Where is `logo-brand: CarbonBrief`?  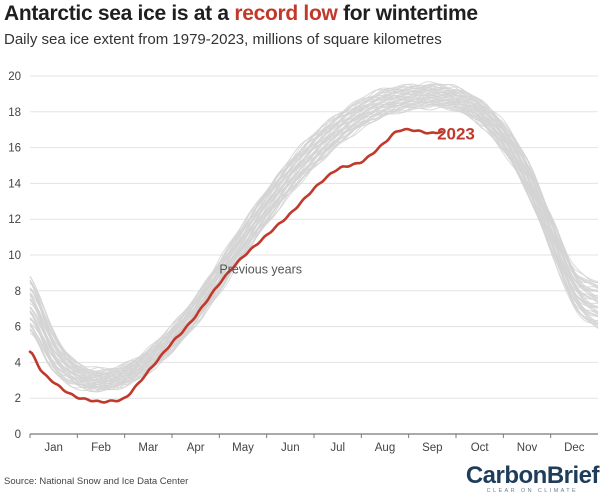
logo-brand: CarbonBrief is located at coordinates (532, 475).